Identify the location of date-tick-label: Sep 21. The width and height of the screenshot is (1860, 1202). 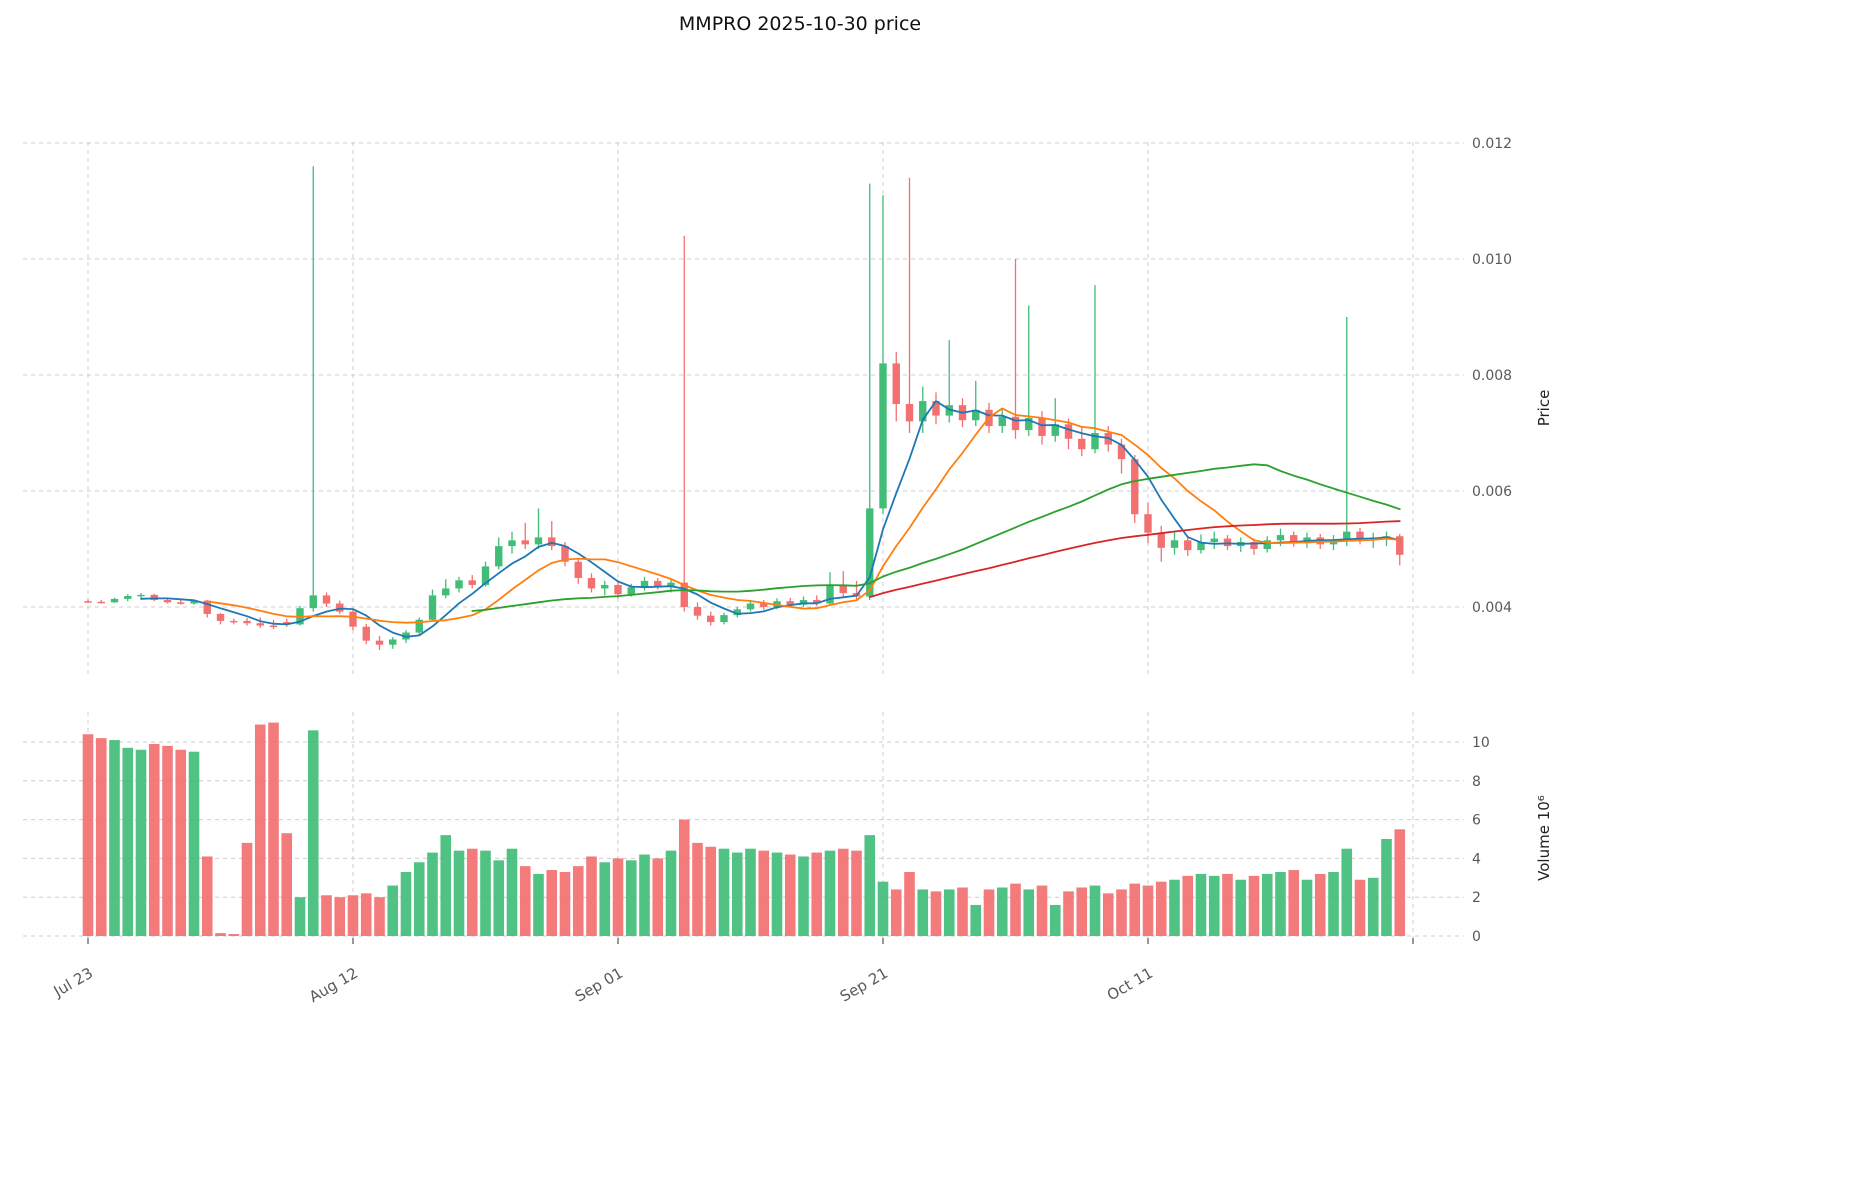
(864, 985).